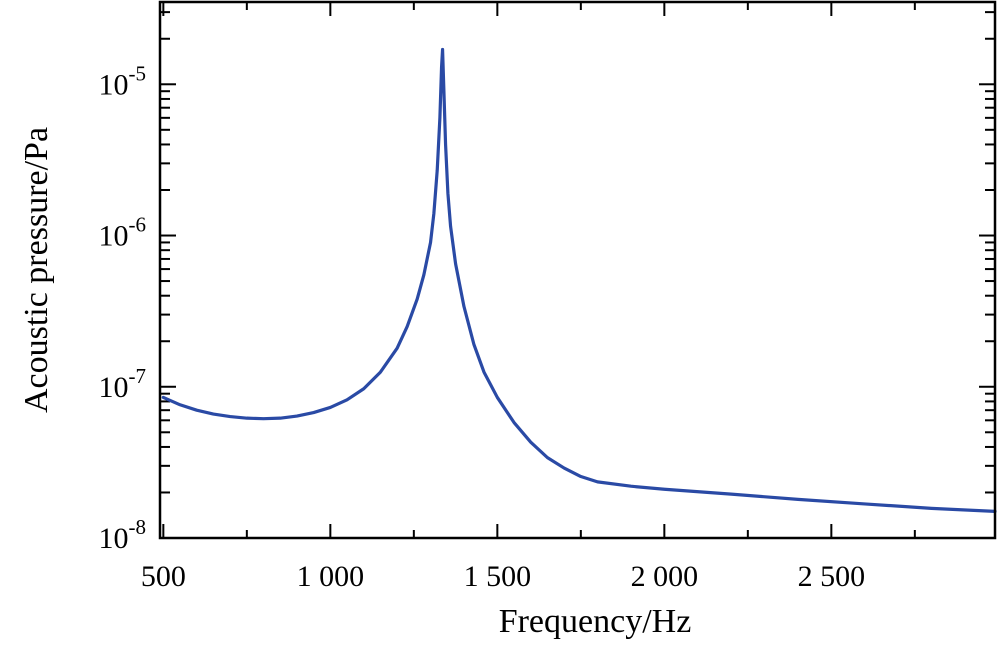 This screenshot has height=645, width=1000. Describe the element at coordinates (123, 535) in the screenshot. I see `y-tick-label: 10⁻⁸` at that location.